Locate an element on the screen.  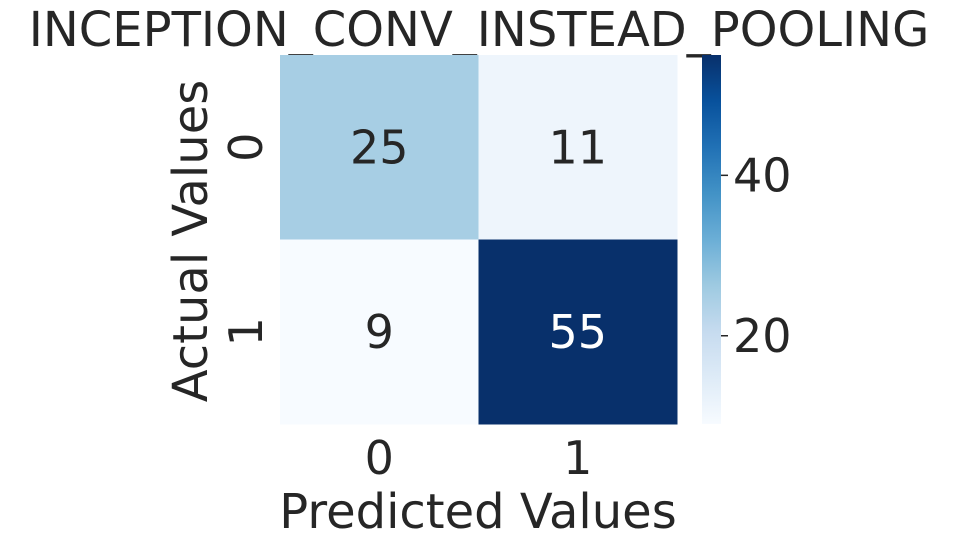
heatmap-cell-labels: 25 11 9 55 is located at coordinates (478, 239).